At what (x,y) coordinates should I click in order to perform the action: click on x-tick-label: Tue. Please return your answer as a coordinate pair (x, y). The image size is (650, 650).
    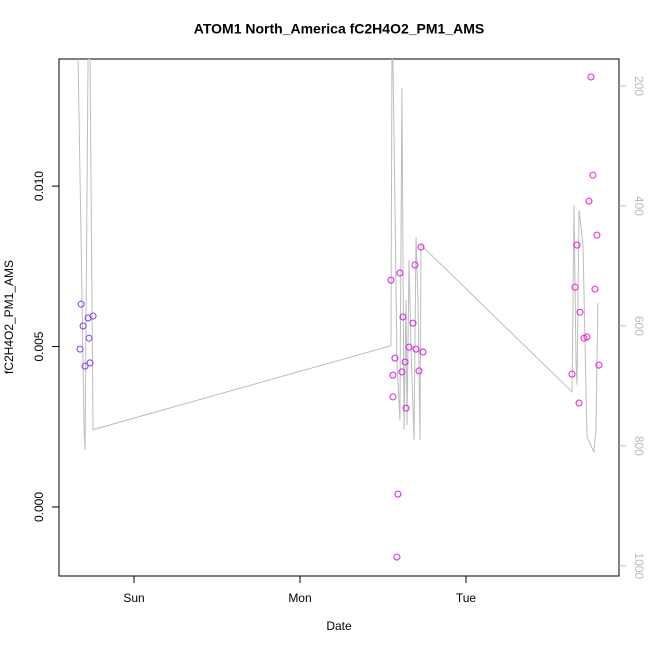
    Looking at the image, I should click on (466, 598).